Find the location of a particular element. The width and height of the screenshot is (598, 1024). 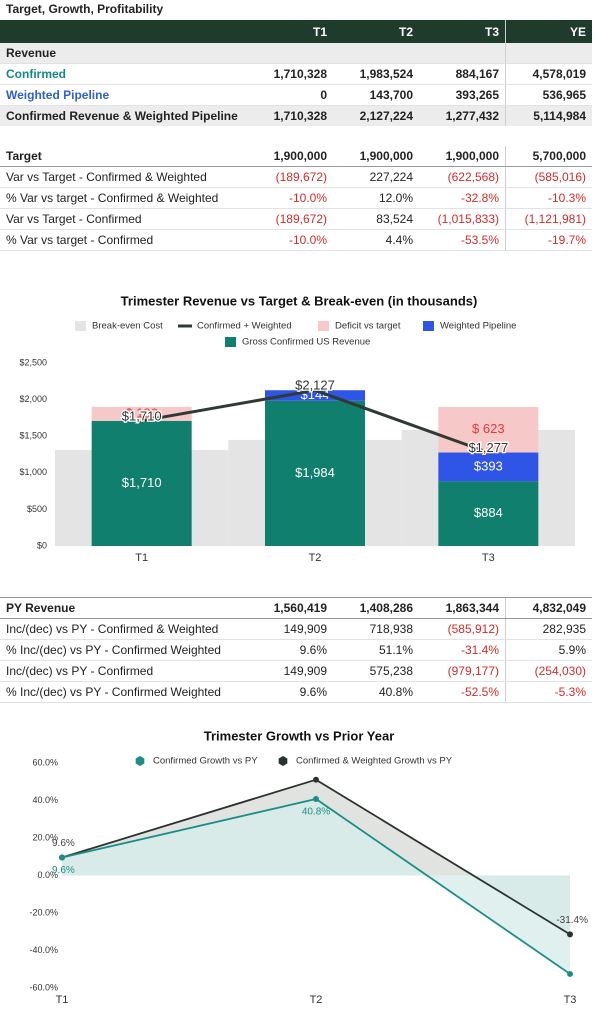

y-tick-label: -60.0% is located at coordinates (43, 987).